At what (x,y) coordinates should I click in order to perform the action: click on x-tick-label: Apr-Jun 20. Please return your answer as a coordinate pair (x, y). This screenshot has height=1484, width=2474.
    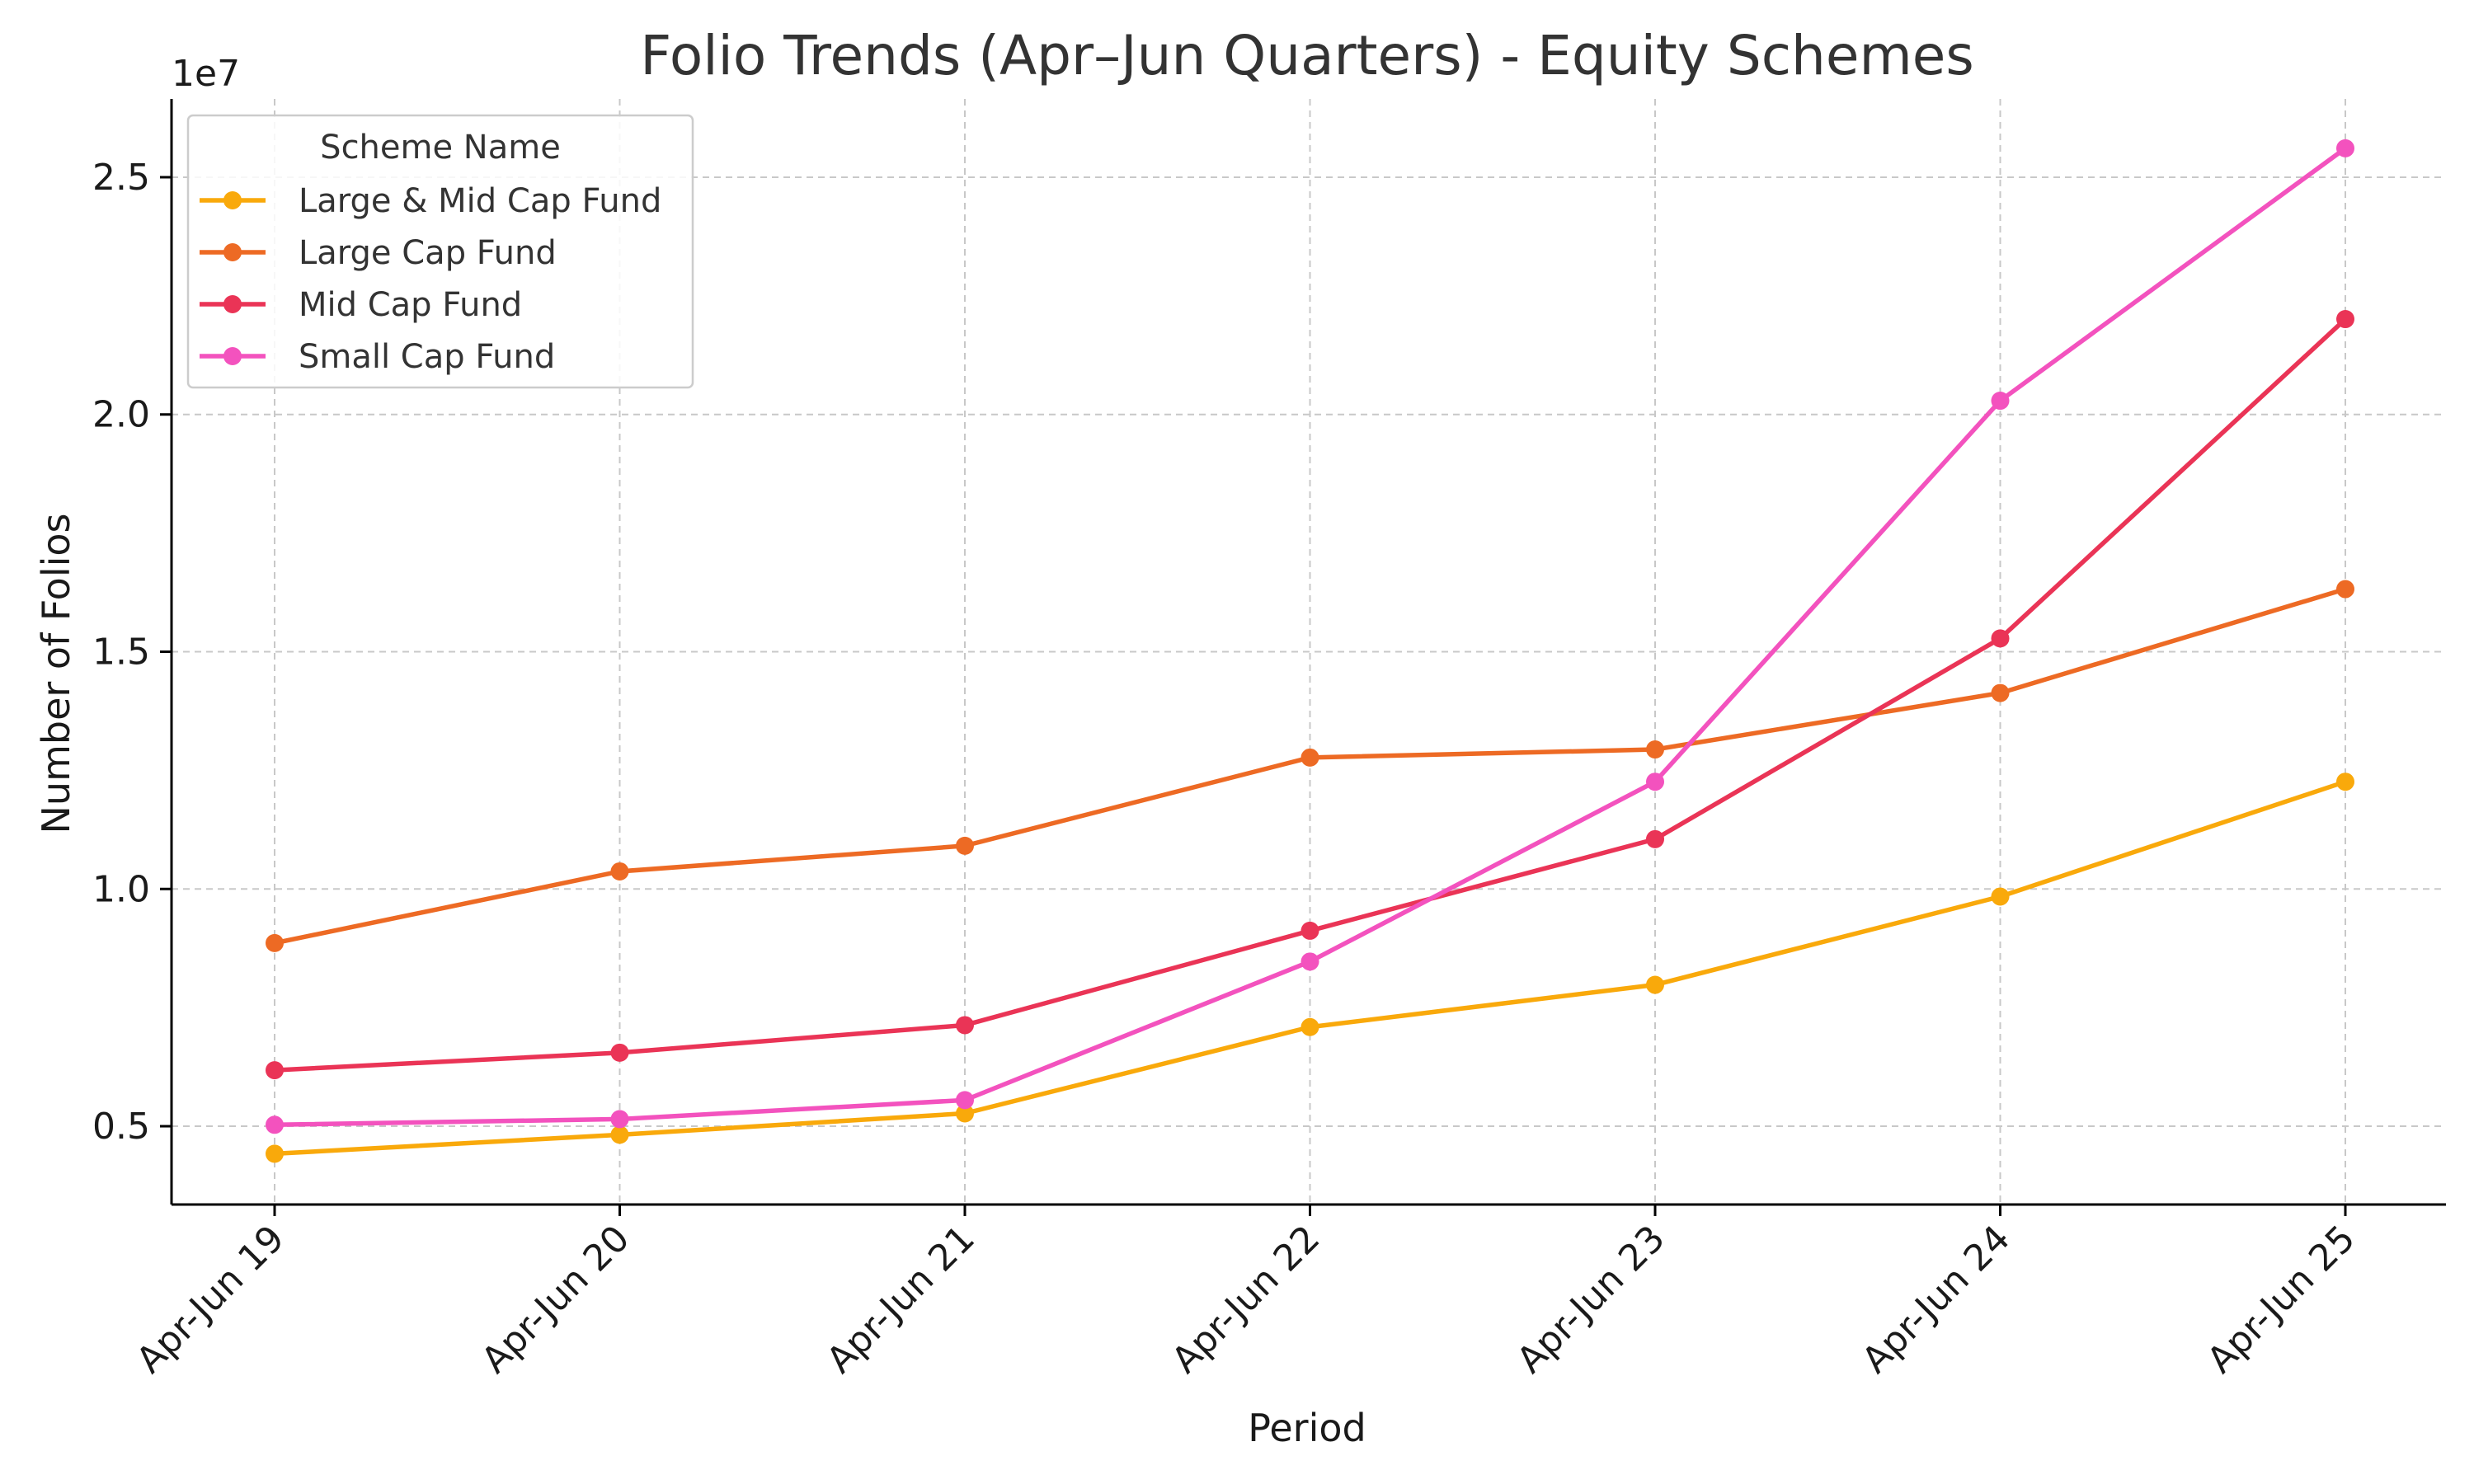
    Looking at the image, I should click on (555, 1300).